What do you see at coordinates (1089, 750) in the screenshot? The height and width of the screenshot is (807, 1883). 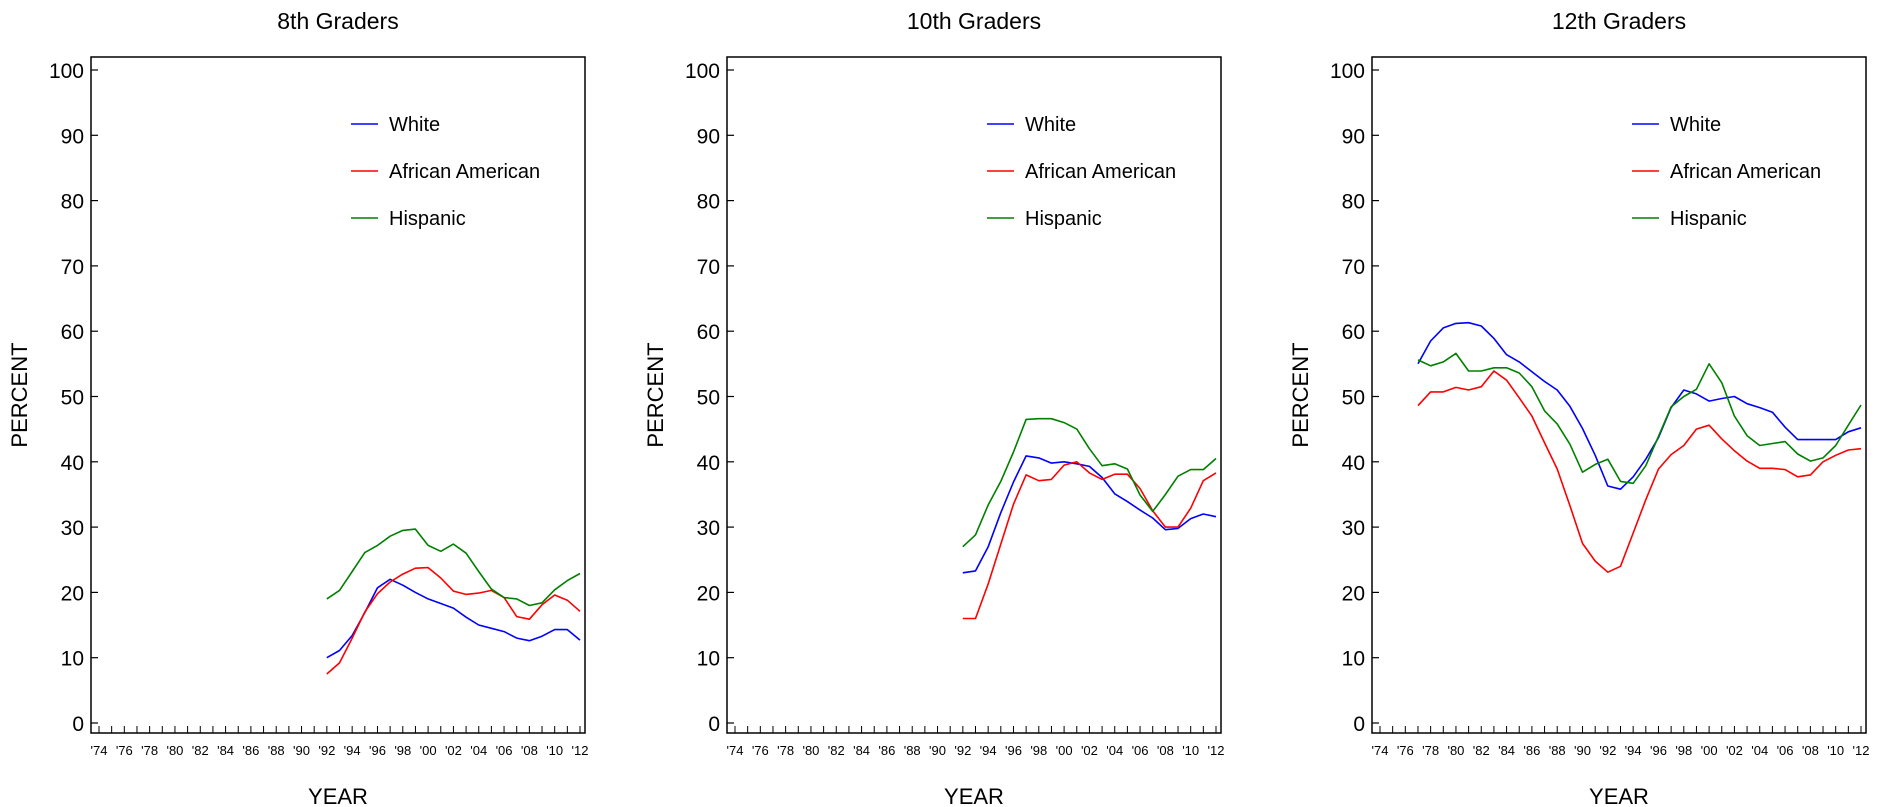 I see `x-tick-label: '02` at bounding box center [1089, 750].